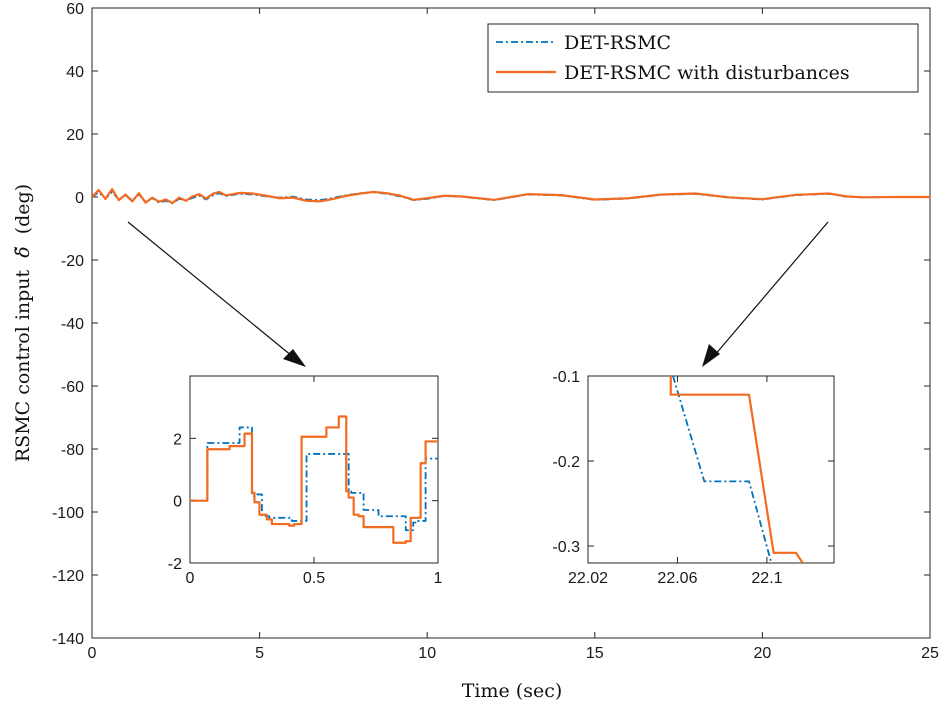 Image resolution: width=943 pixels, height=704 pixels. Describe the element at coordinates (23, 365) in the screenshot. I see `y-axis-label-text: RSMC control input` at that location.